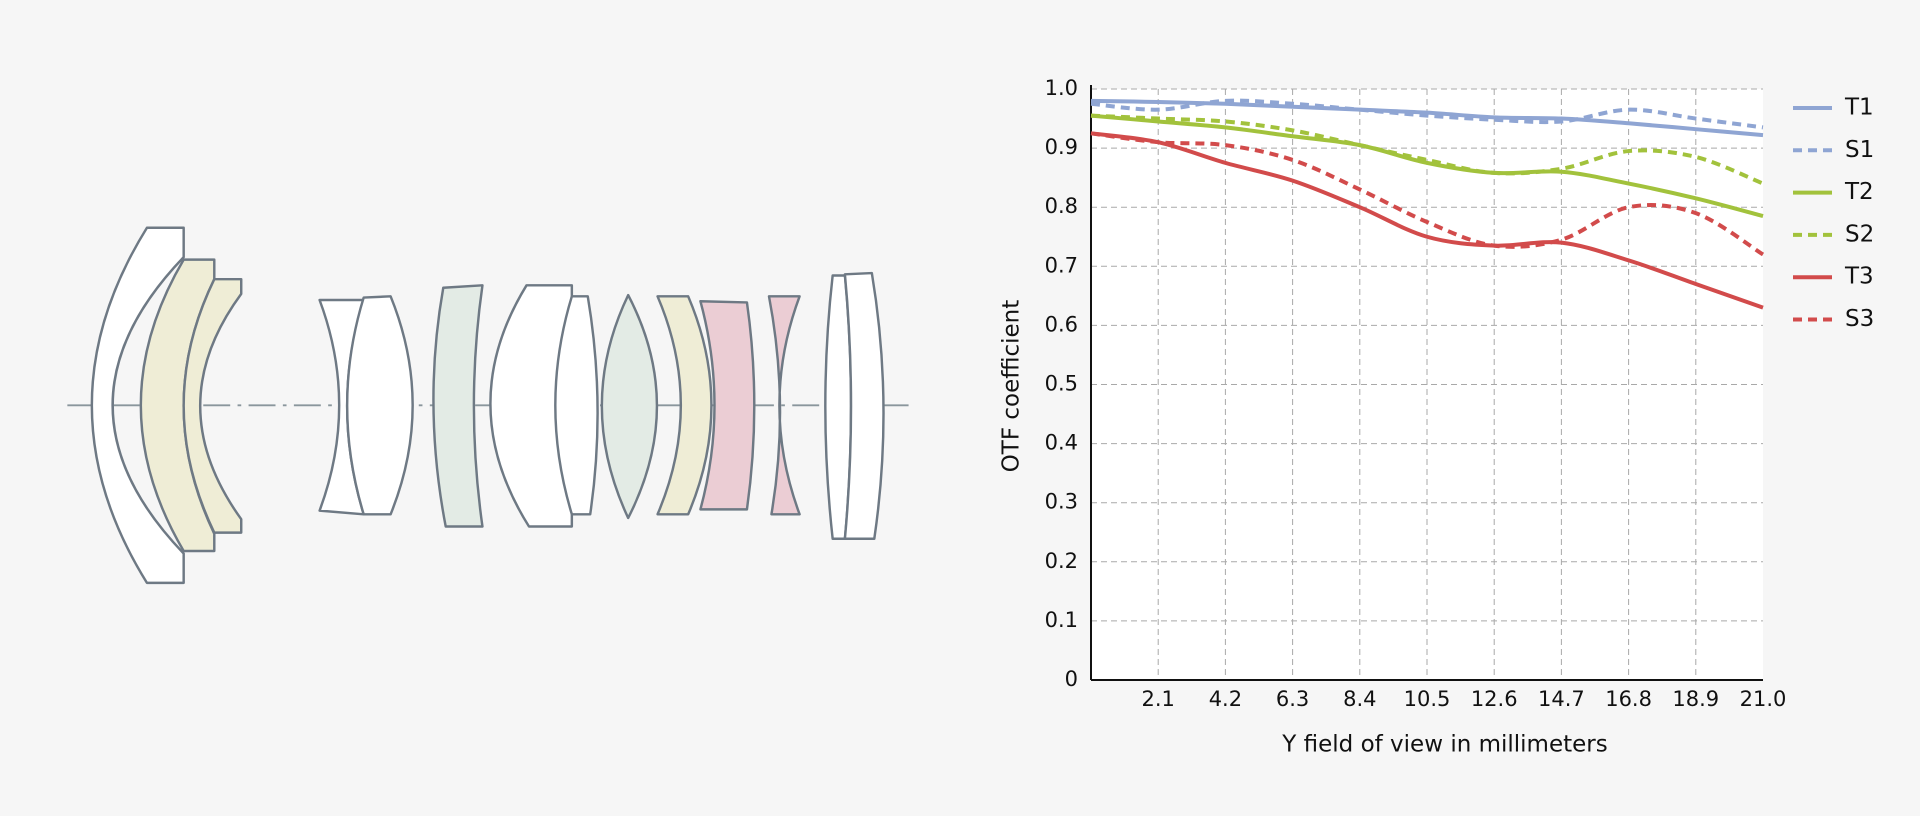  What do you see at coordinates (1859, 234) in the screenshot?
I see `legend-label: S2` at bounding box center [1859, 234].